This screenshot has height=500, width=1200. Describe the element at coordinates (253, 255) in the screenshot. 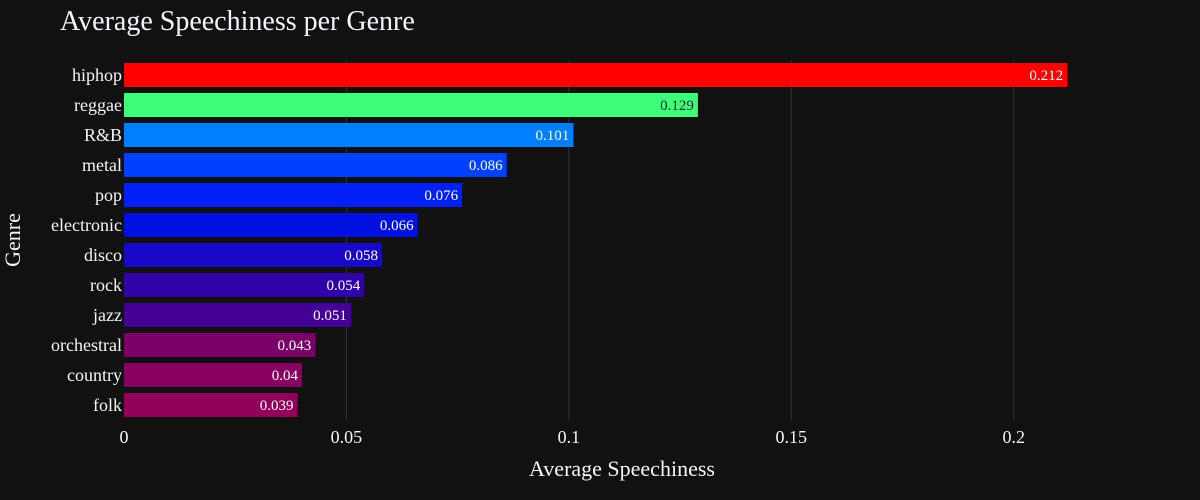

I see `bar-disco` at that location.